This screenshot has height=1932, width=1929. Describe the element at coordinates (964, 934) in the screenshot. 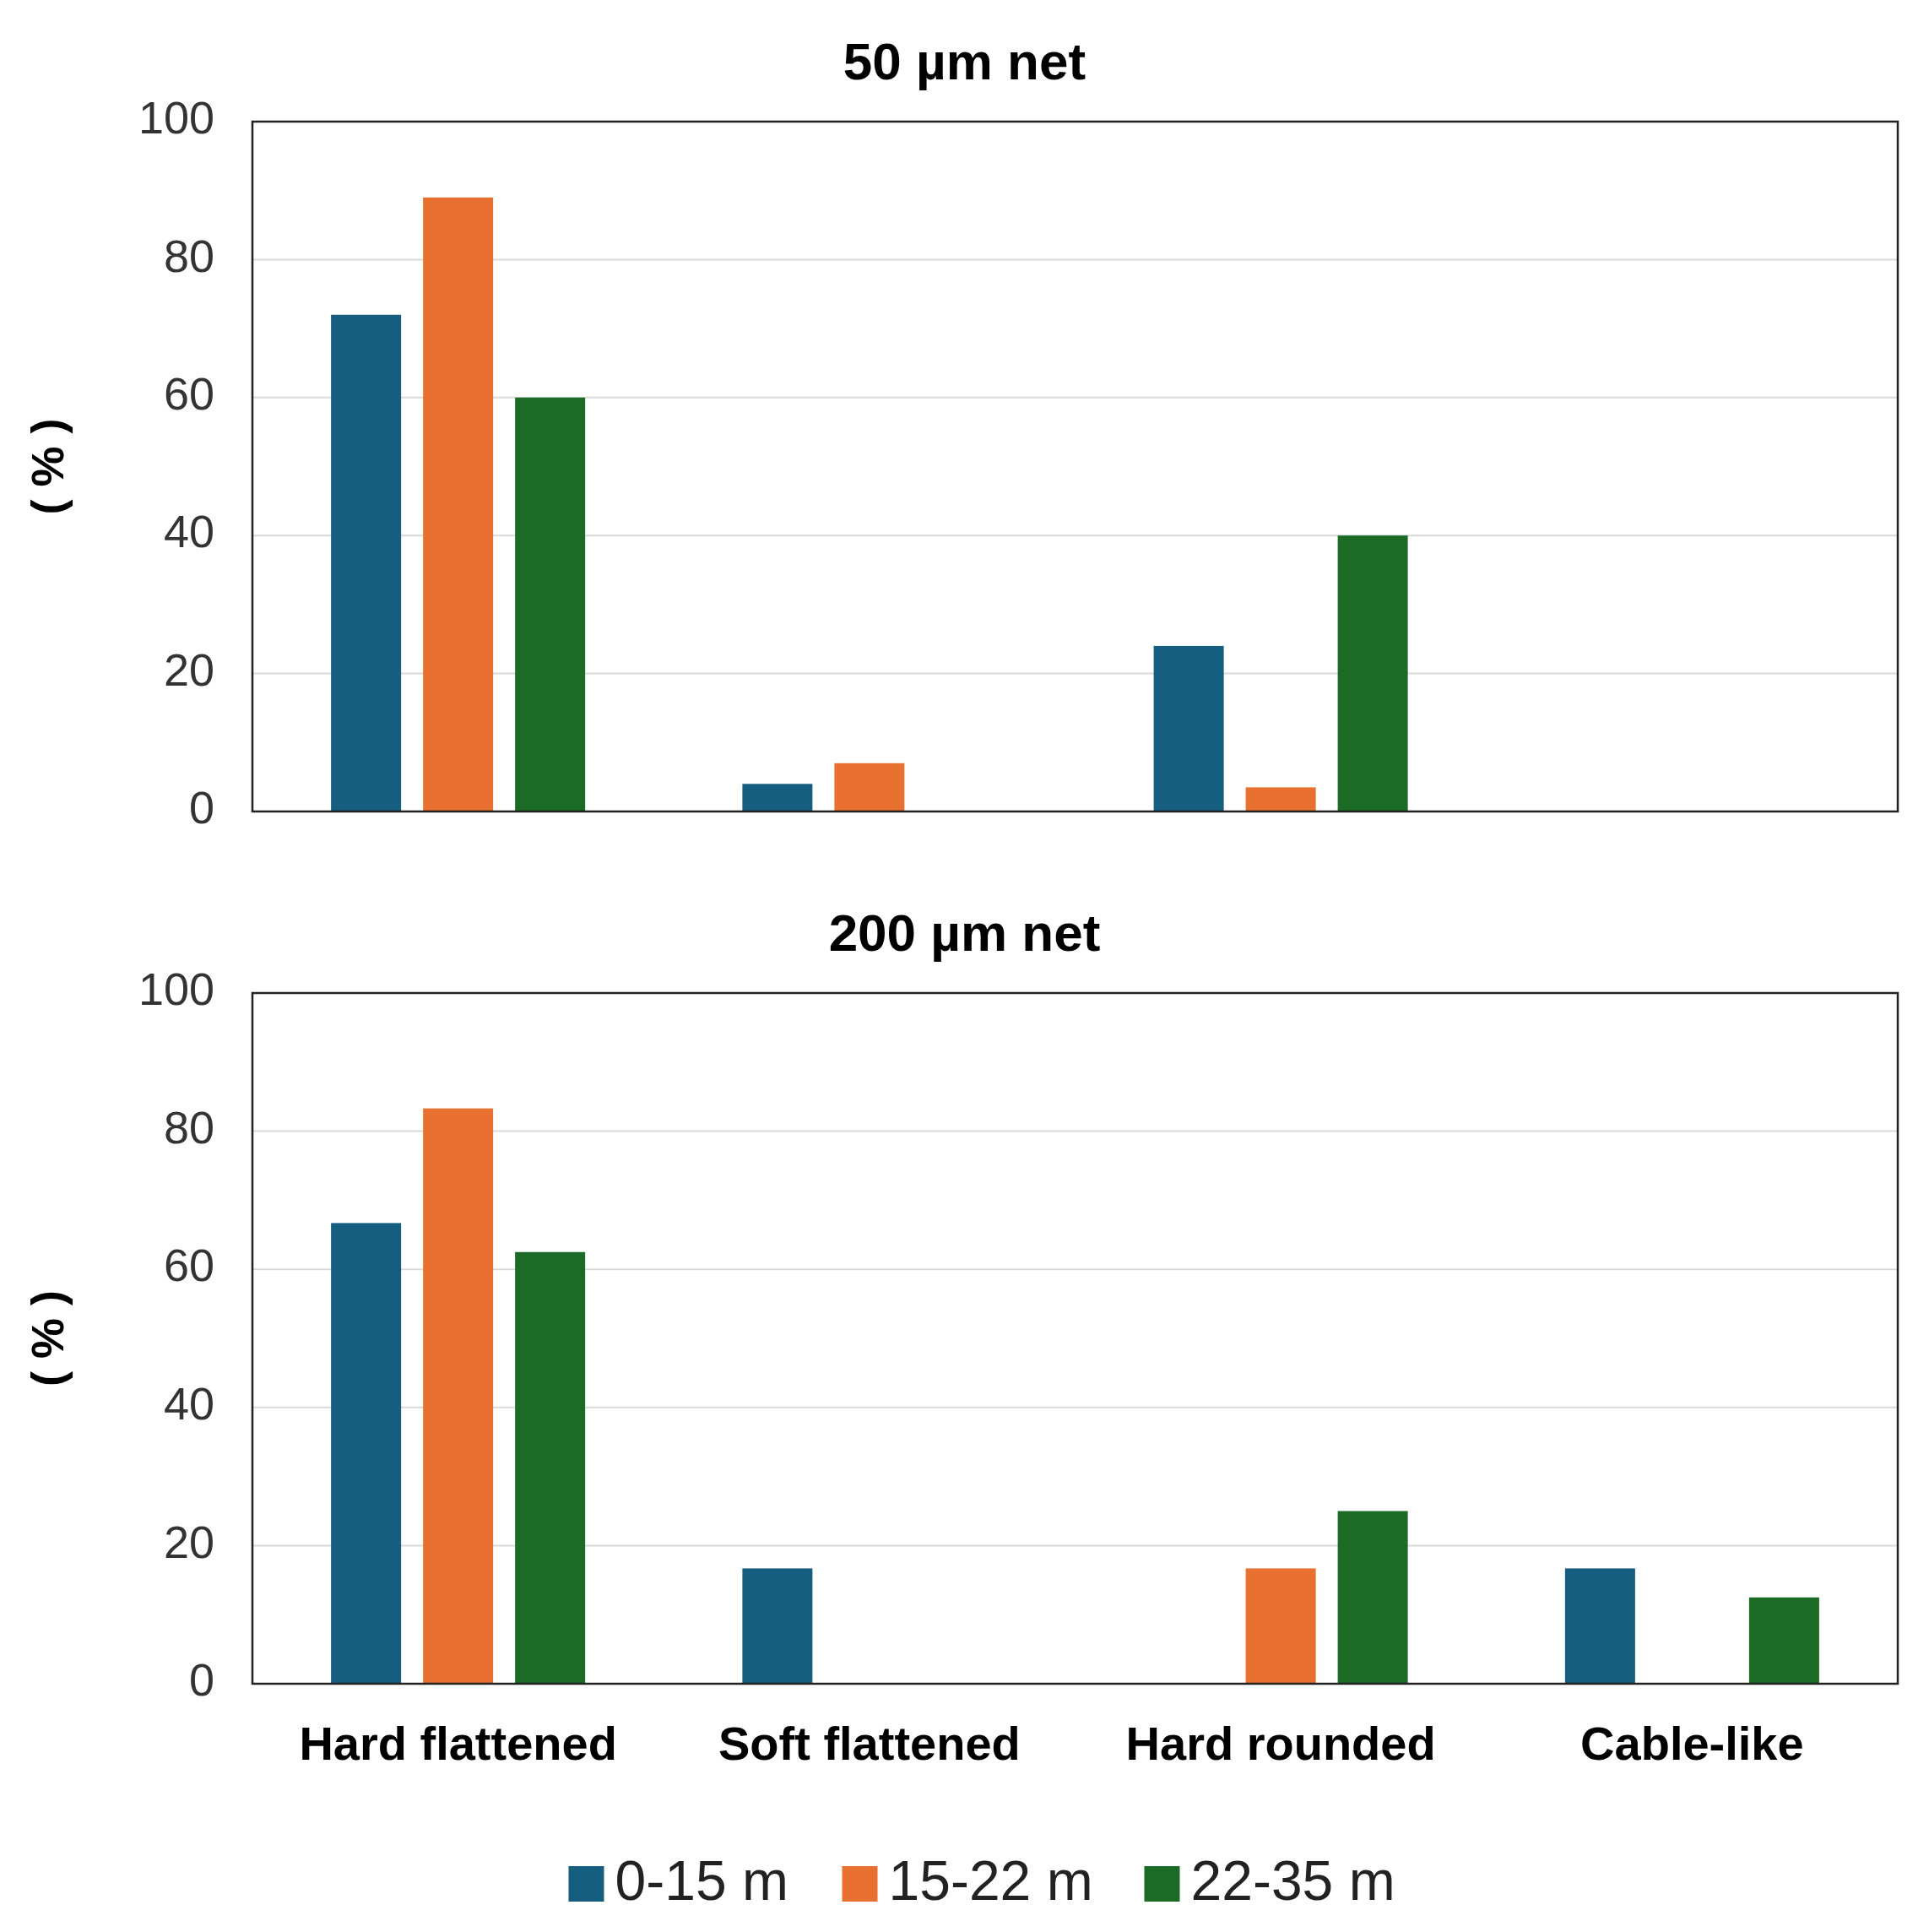

I see `chart-title: 200 µm net` at that location.